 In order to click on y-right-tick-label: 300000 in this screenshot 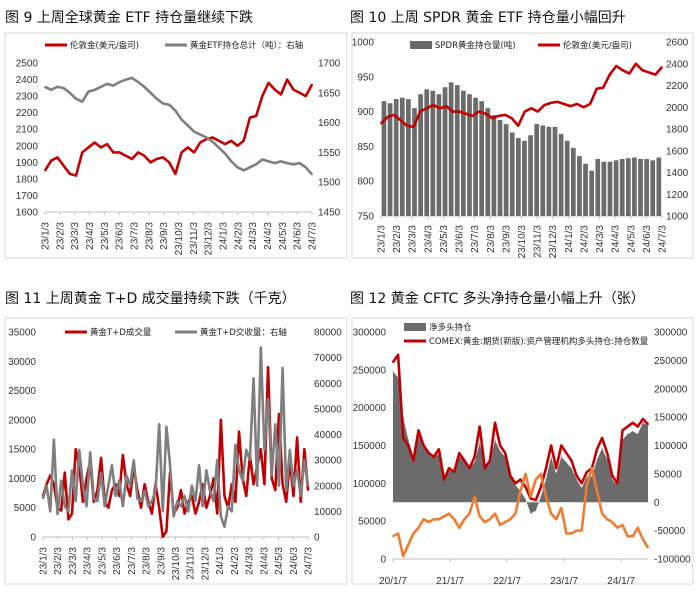, I will do `click(671, 333)`.